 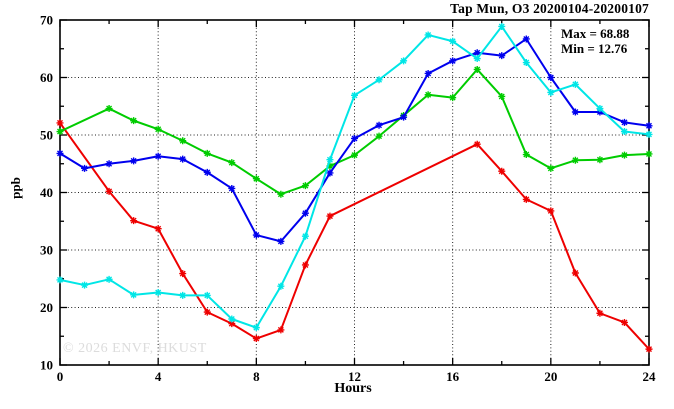 I want to click on x-tick-label: 12, so click(x=354, y=376).